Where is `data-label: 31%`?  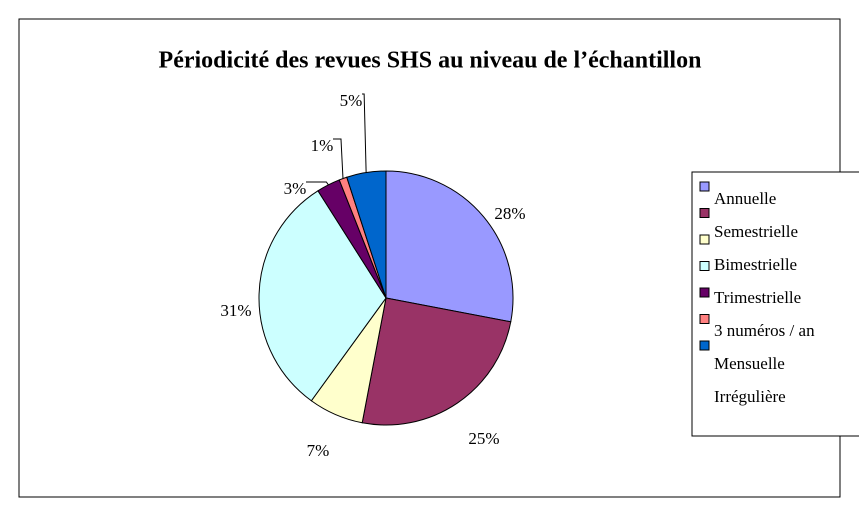 data-label: 31% is located at coordinates (235, 310).